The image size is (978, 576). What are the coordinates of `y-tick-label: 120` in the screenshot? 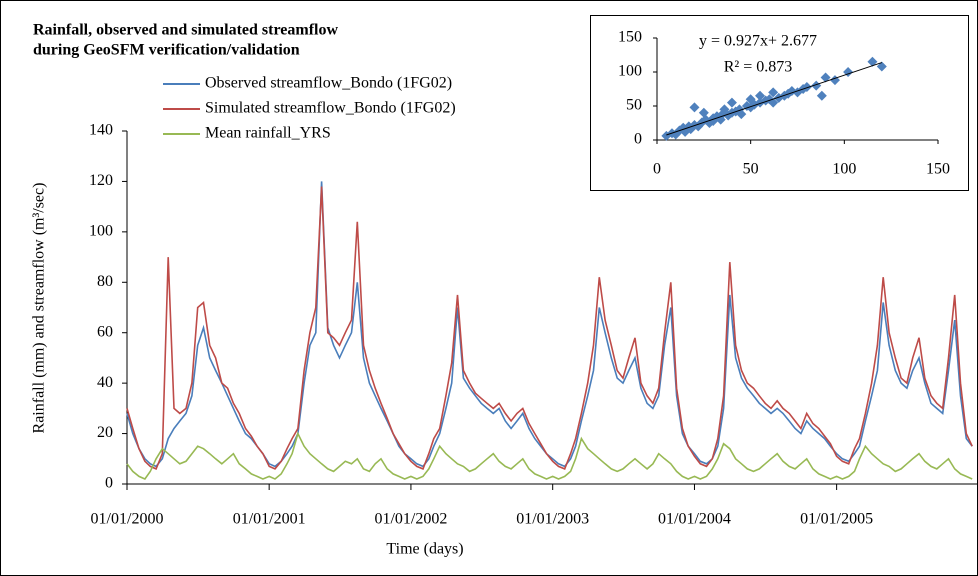 It's located at (101, 180).